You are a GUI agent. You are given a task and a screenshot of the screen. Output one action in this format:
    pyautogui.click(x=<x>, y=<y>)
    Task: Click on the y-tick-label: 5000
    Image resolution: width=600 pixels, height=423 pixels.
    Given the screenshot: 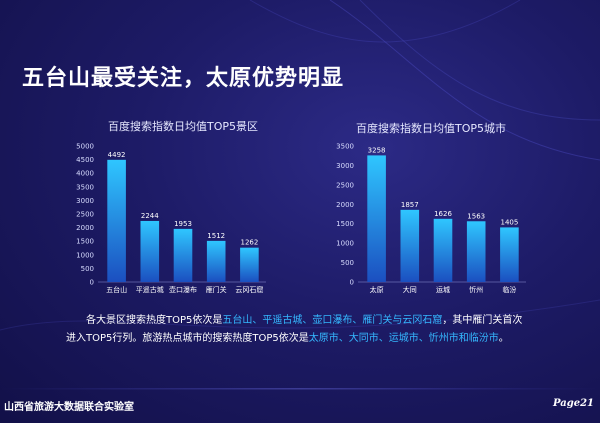 What is the action you would take?
    pyautogui.click(x=85, y=147)
    